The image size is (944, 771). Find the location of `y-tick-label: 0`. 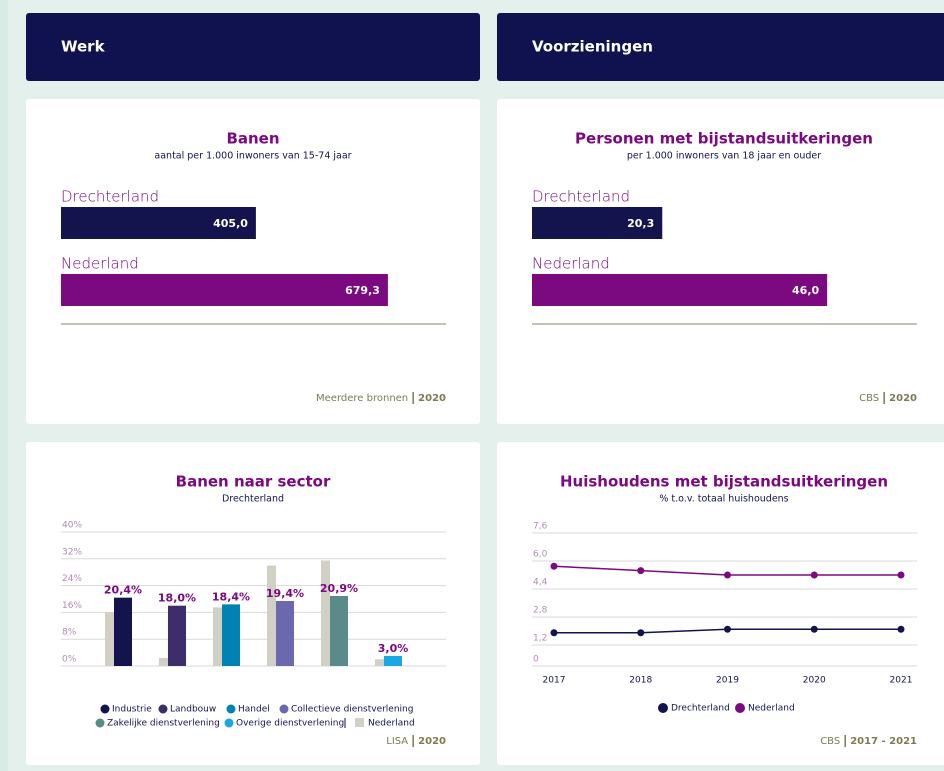

y-tick-label: 0 is located at coordinates (536, 660).